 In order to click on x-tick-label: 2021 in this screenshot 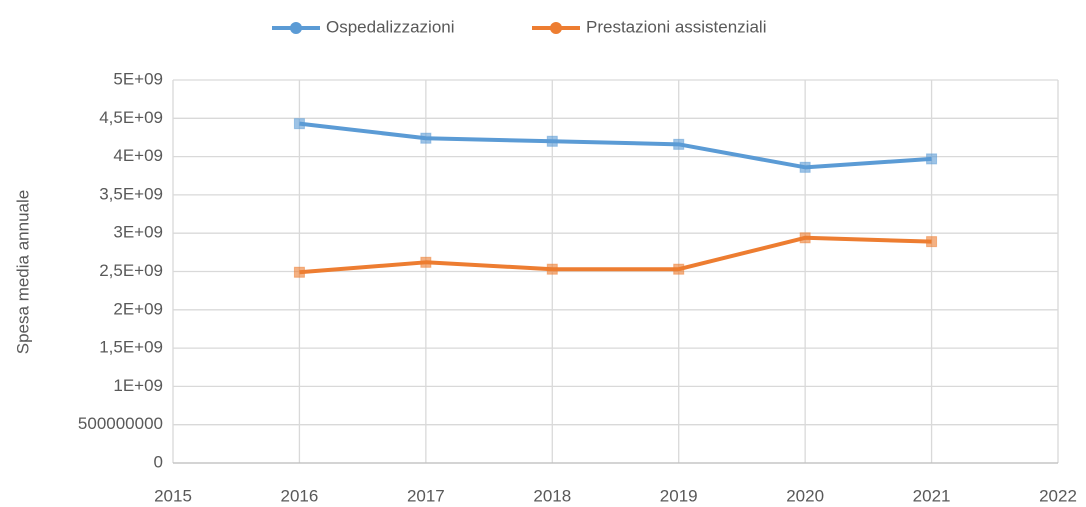, I will do `click(932, 495)`.